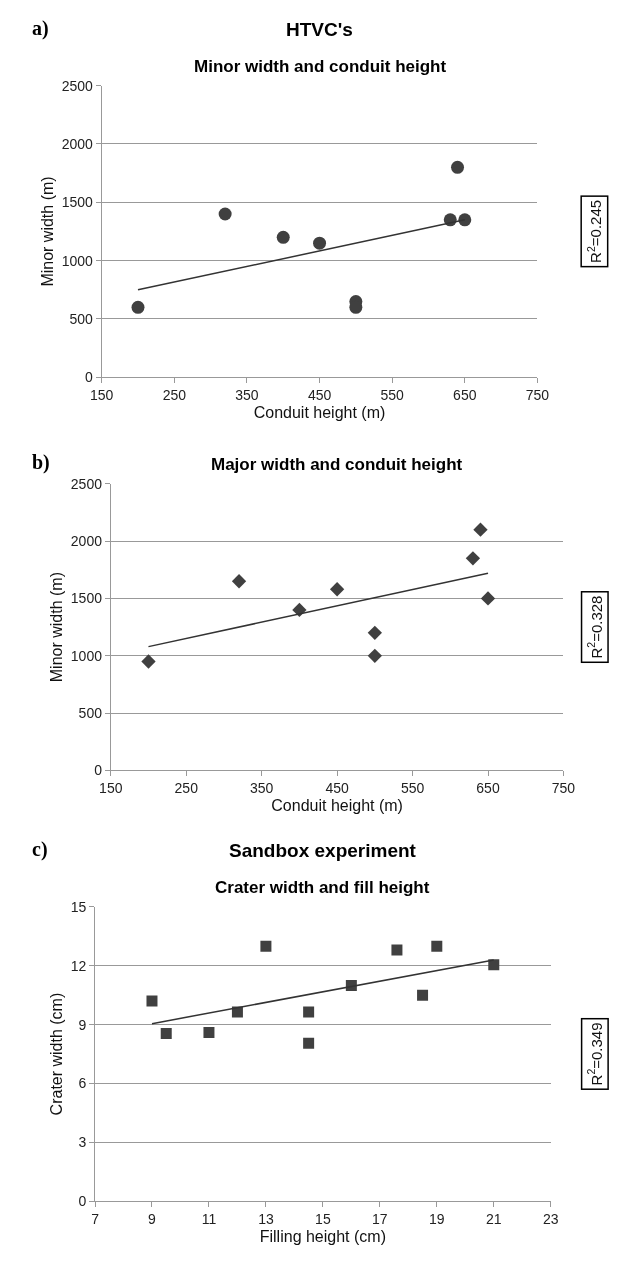 The width and height of the screenshot is (630, 1268). What do you see at coordinates (152, 1218) in the screenshot?
I see `x-tick-label: 9` at bounding box center [152, 1218].